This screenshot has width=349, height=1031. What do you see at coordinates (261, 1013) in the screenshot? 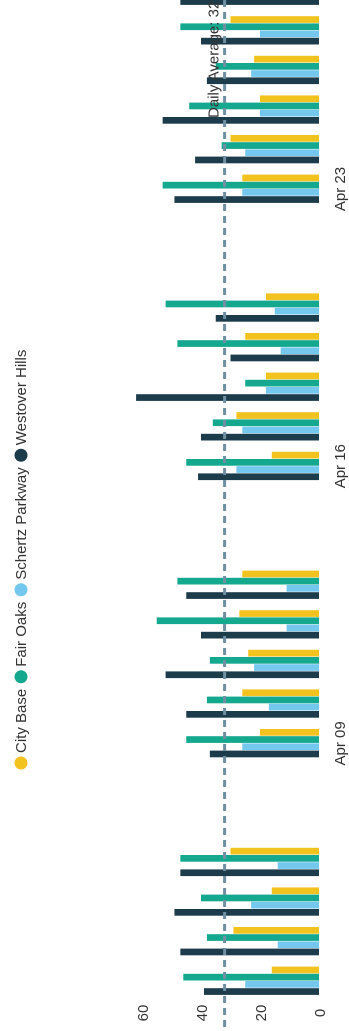
I see `value-tick-label: 20` at bounding box center [261, 1013].